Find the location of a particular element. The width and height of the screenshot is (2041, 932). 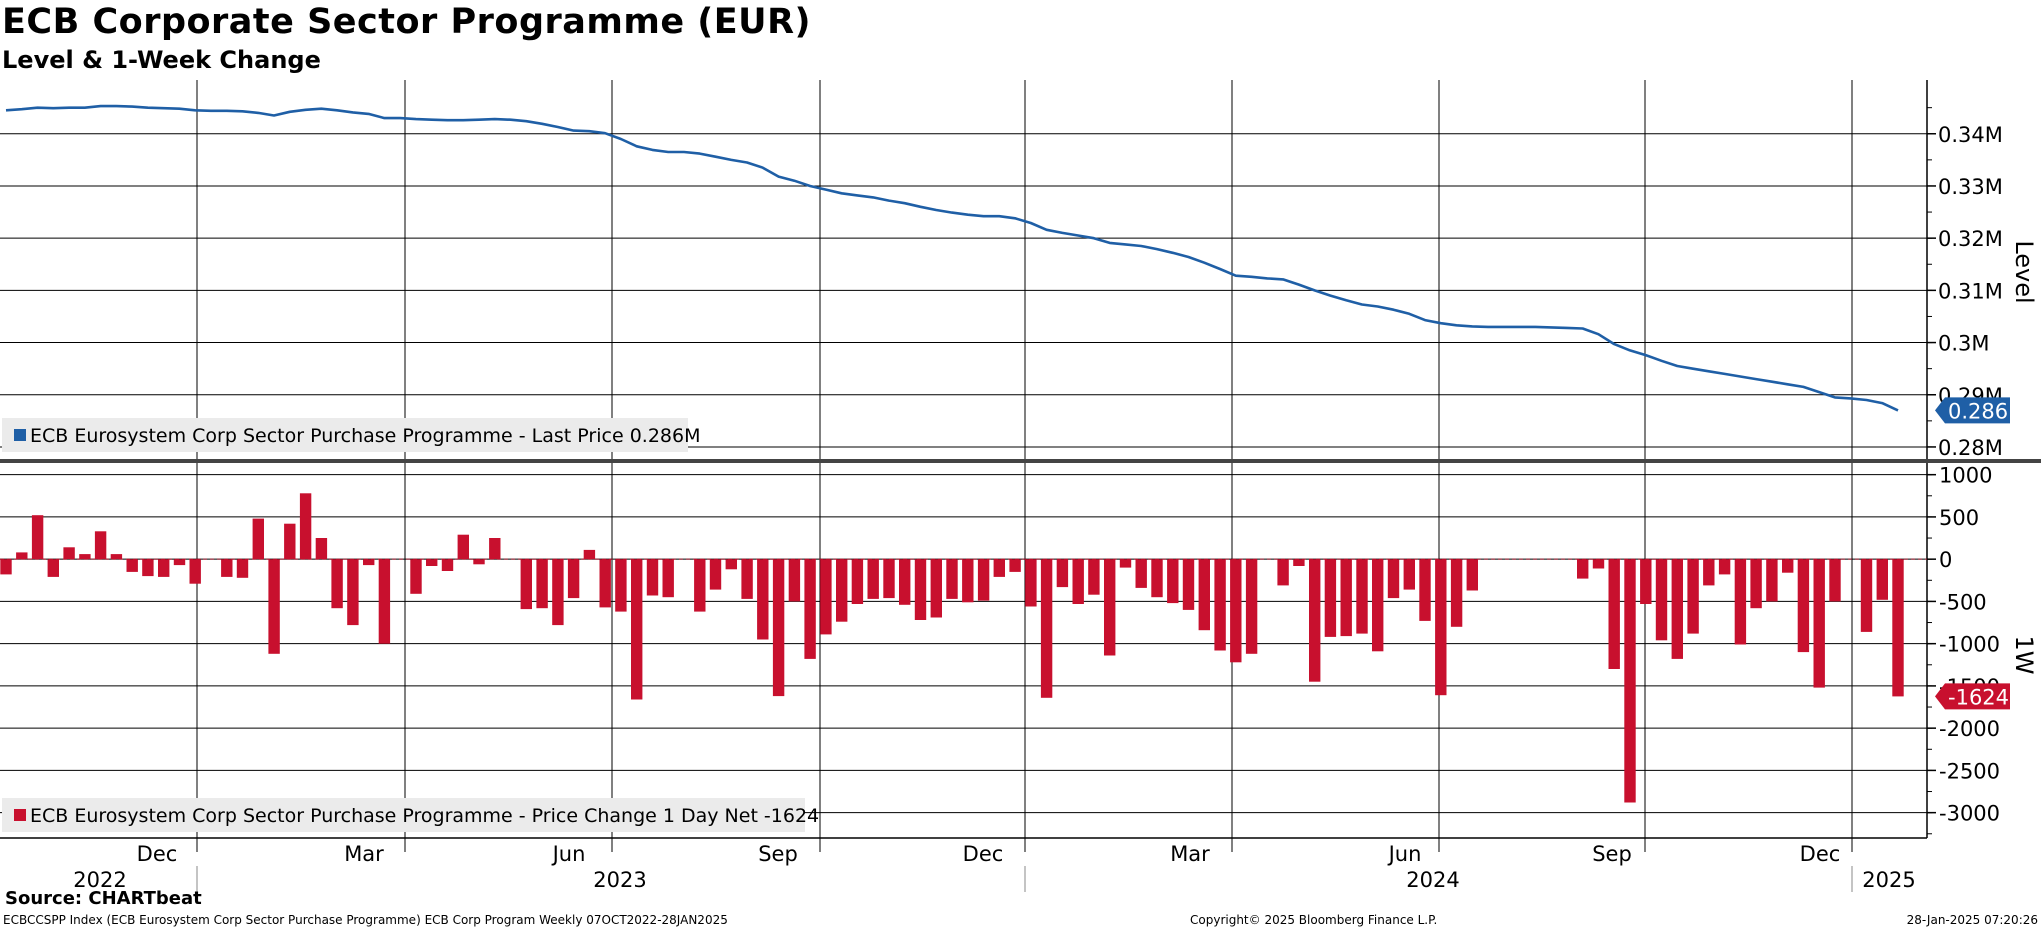

x-year-label: 2023 is located at coordinates (619, 880).